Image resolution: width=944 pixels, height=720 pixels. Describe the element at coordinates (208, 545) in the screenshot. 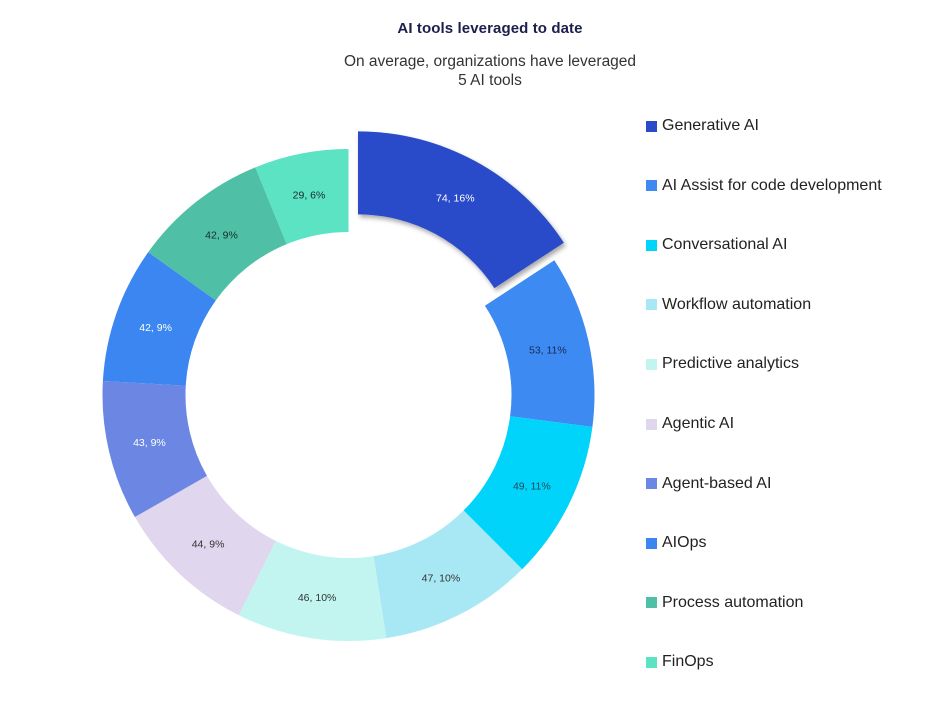

I see `slice-data-label: 44, 9%` at that location.